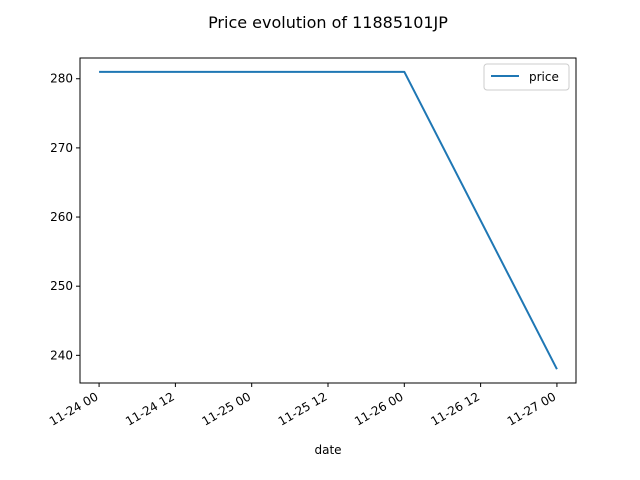  I want to click on y-tick-label: 240, so click(61, 355).